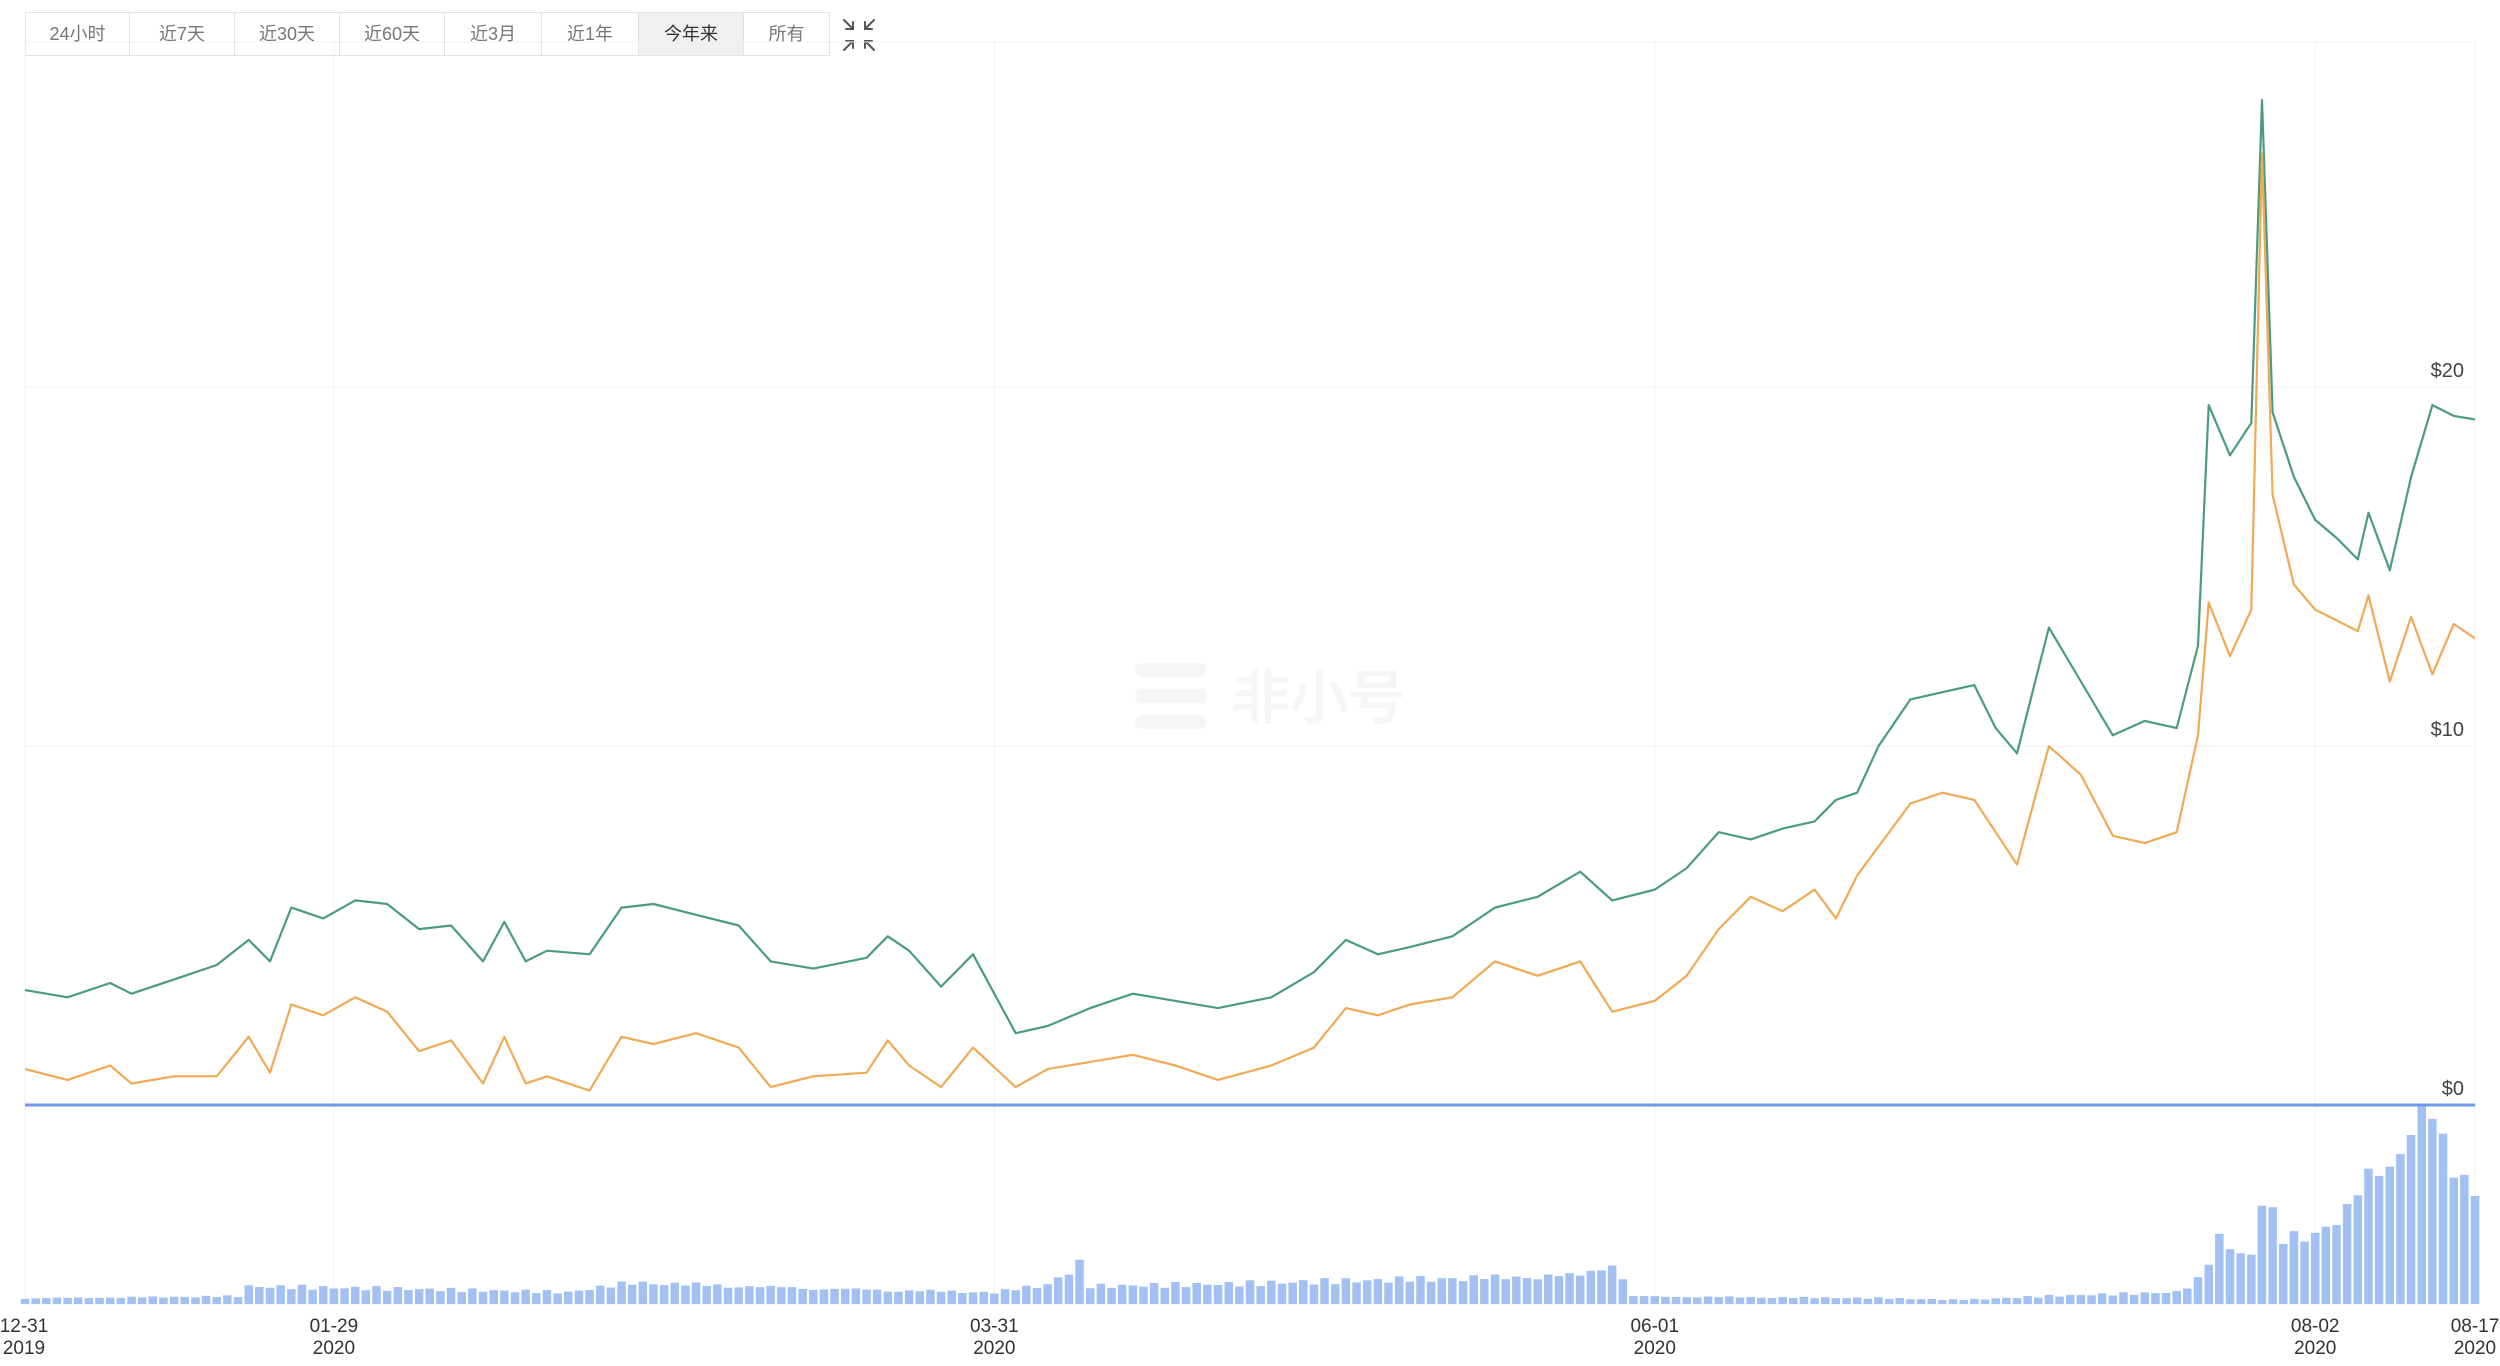  Describe the element at coordinates (786, 34) in the screenshot. I see `range-tab-7: 所有` at that location.